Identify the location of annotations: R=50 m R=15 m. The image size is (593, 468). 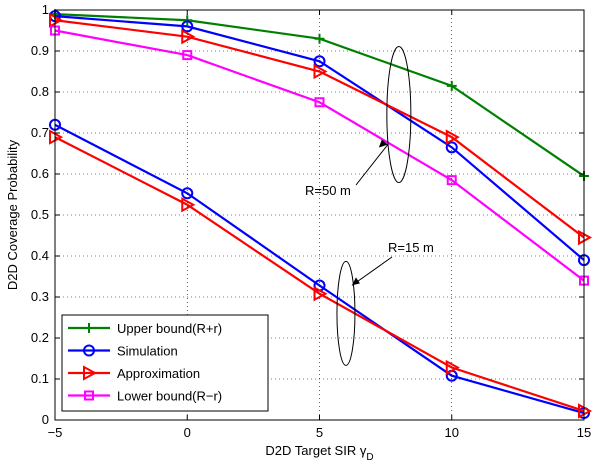
(369, 206).